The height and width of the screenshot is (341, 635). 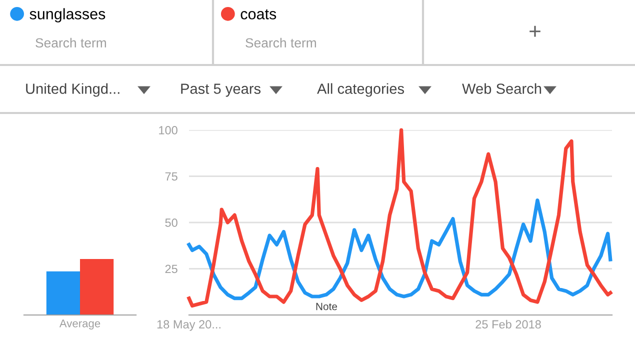 I want to click on annotation: Note, so click(x=327, y=306).